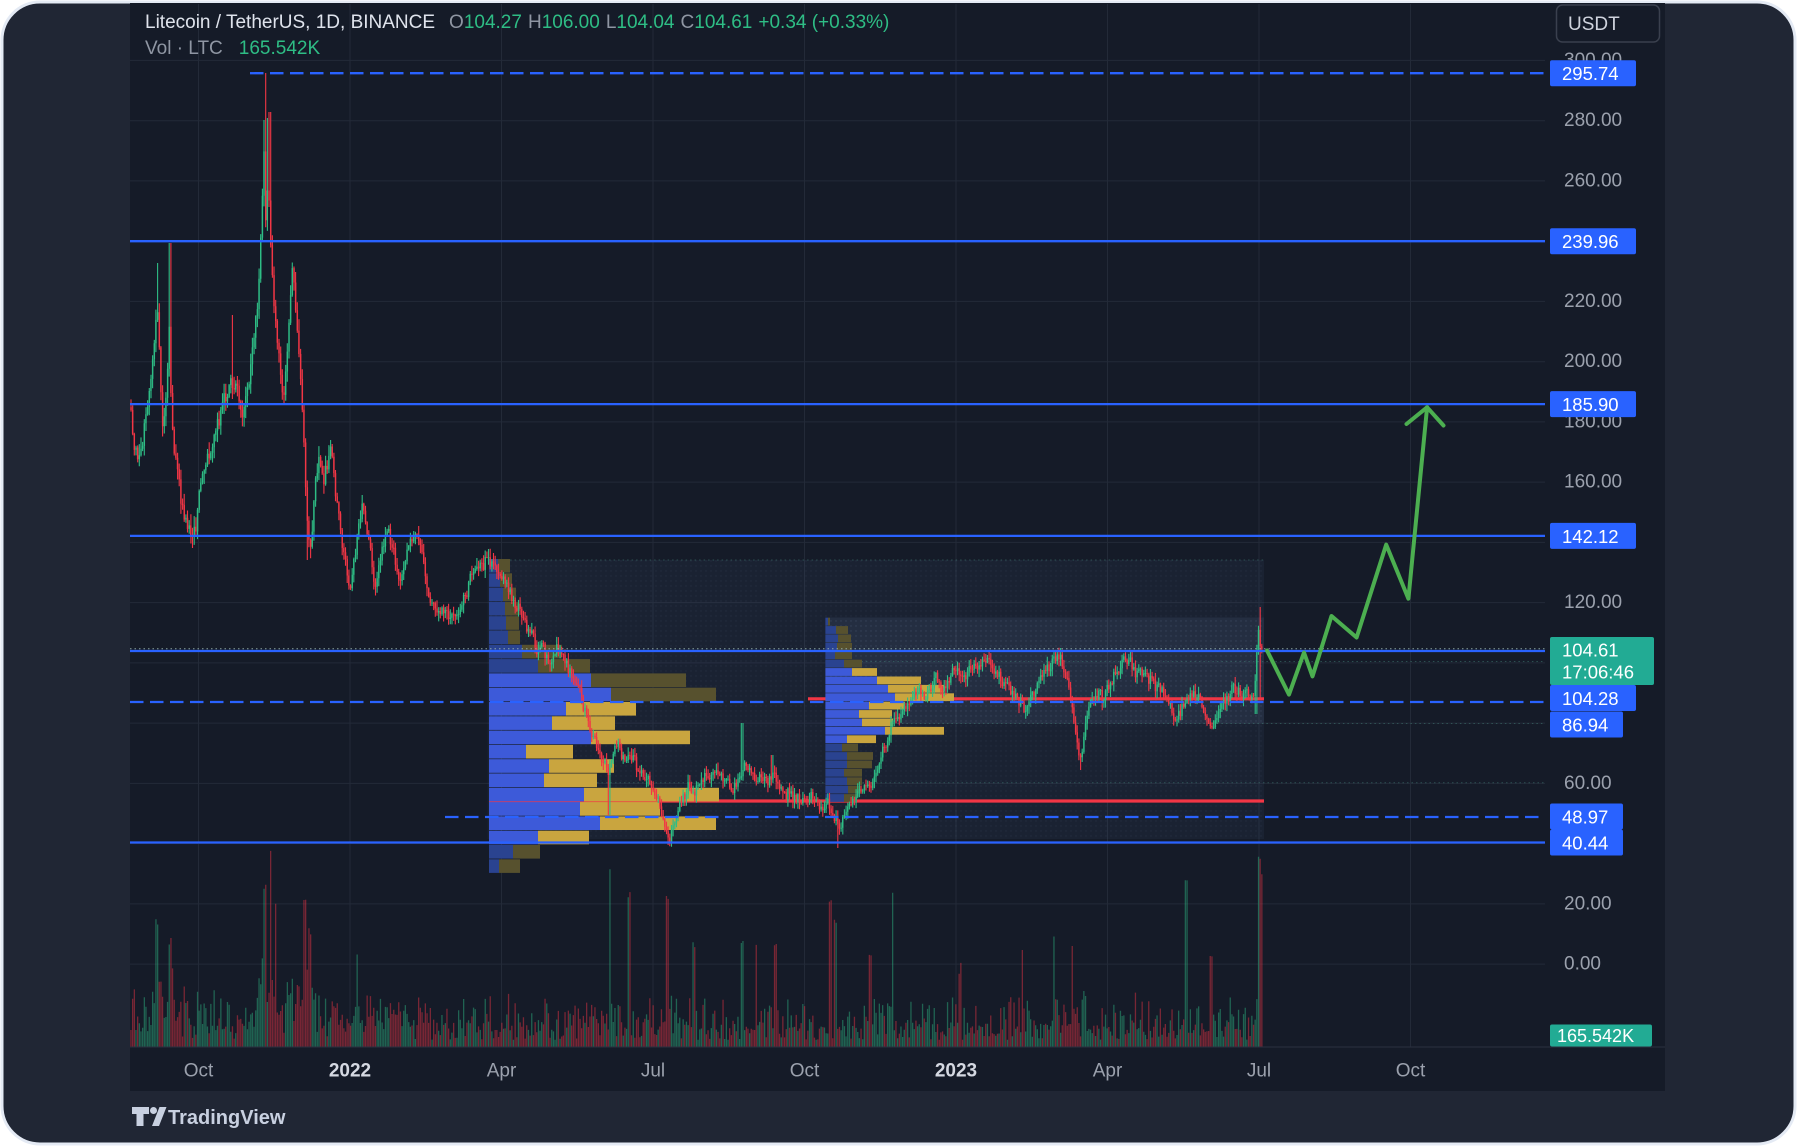  What do you see at coordinates (1594, 24) in the screenshot?
I see `svg-text: USDT` at bounding box center [1594, 24].